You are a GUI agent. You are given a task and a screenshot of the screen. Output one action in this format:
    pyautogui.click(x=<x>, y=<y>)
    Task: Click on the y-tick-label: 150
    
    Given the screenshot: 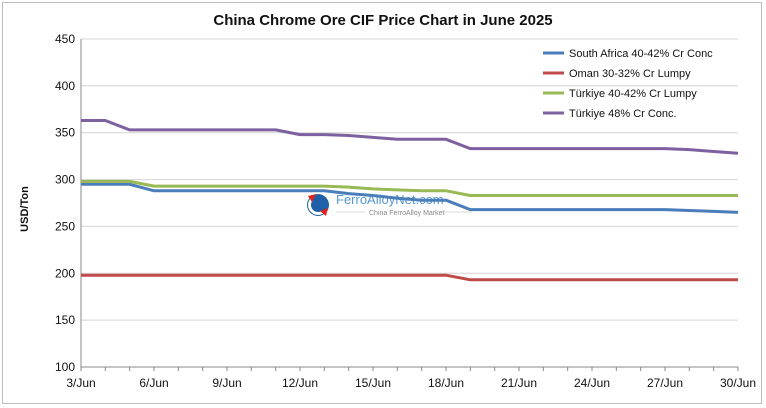 What is the action you would take?
    pyautogui.click(x=65, y=320)
    